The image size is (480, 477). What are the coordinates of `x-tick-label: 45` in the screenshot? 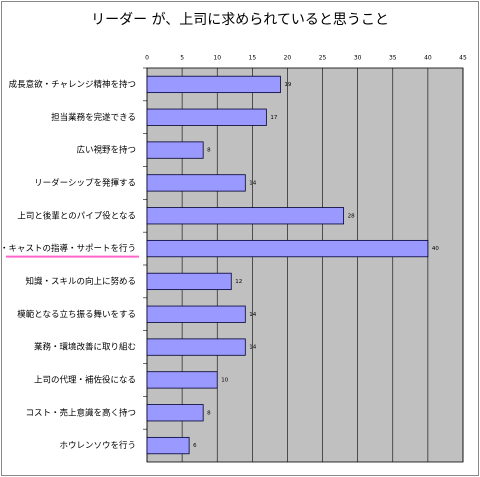 It's located at (463, 58).